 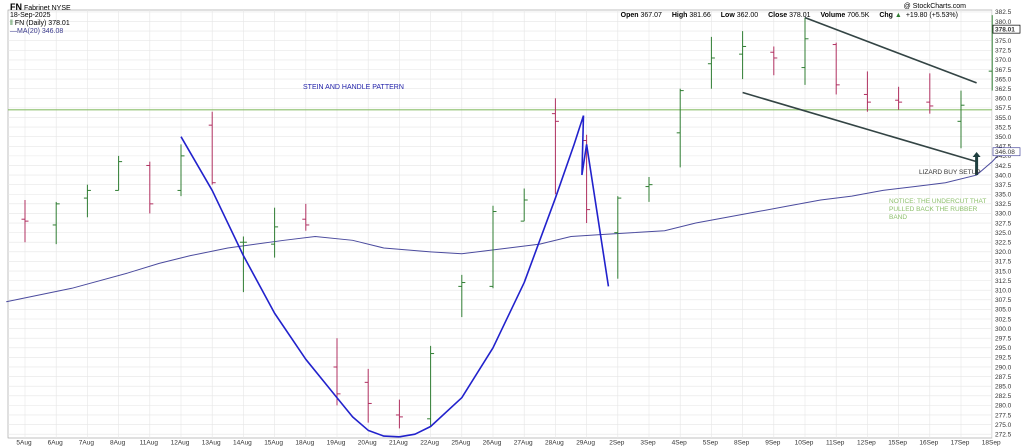 I want to click on ohlc-legend-icon: ‖, so click(x=11, y=23).